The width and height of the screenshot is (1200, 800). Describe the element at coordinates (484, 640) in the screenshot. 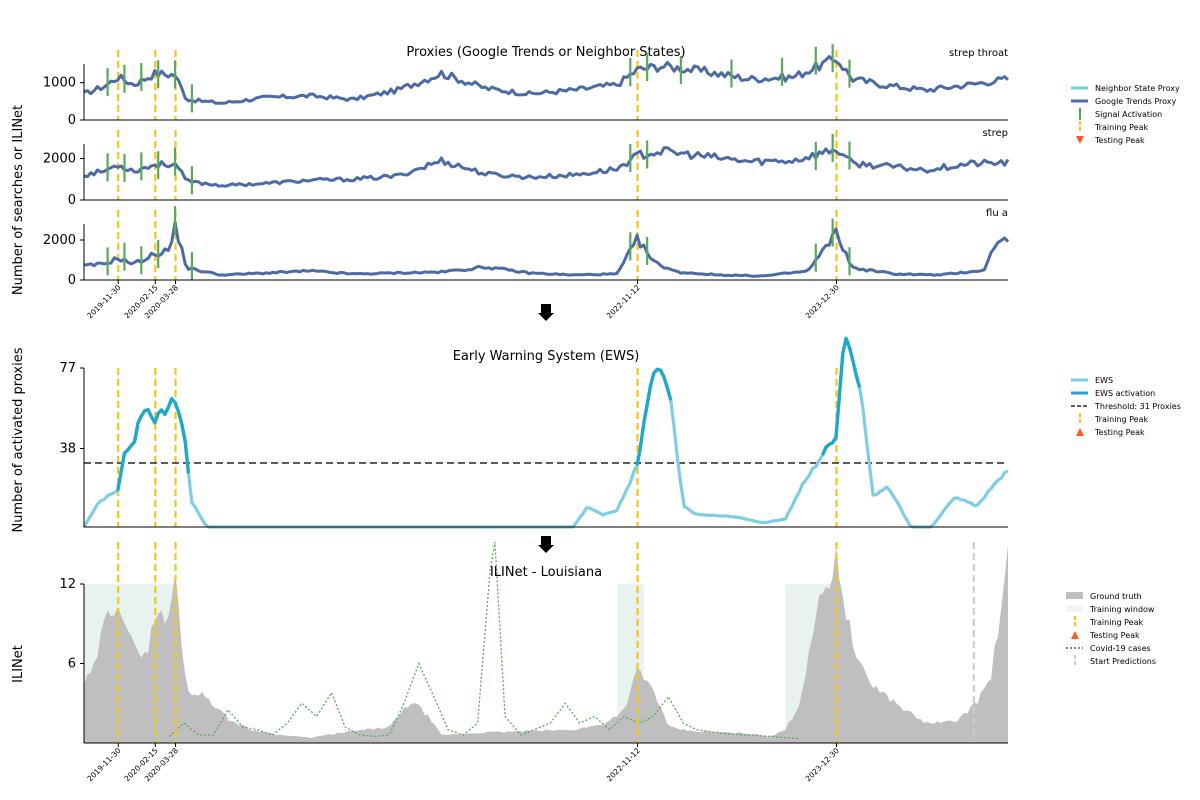

I see `covid-cases-line` at that location.